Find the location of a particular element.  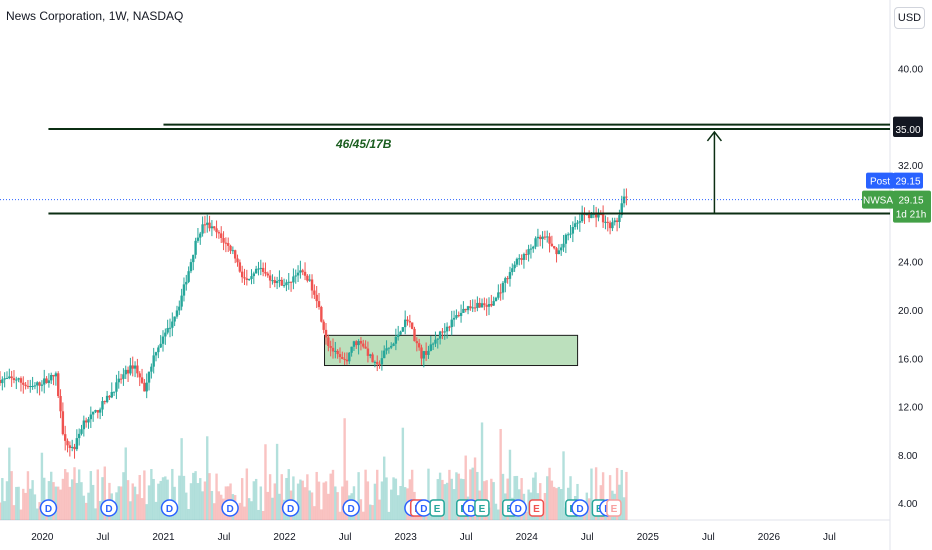

y-tick-label: 16.00 is located at coordinates (910, 359).